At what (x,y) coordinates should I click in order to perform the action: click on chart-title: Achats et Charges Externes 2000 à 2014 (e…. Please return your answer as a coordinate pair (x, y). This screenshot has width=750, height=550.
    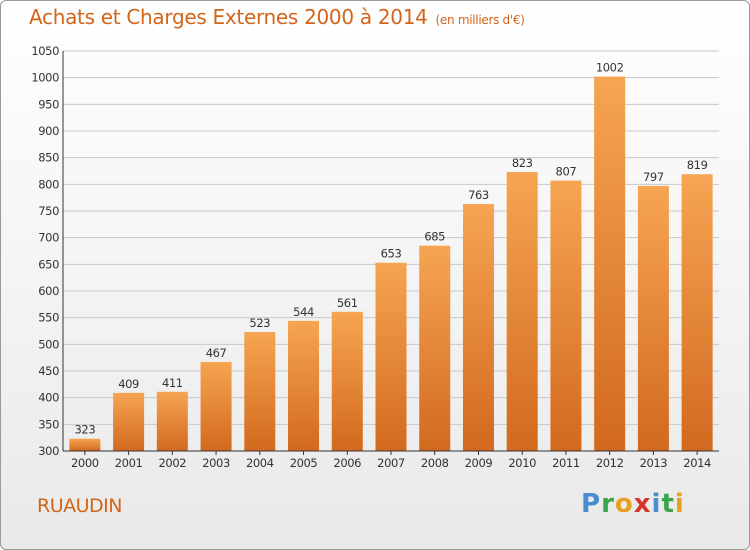
    Looking at the image, I should click on (277, 17).